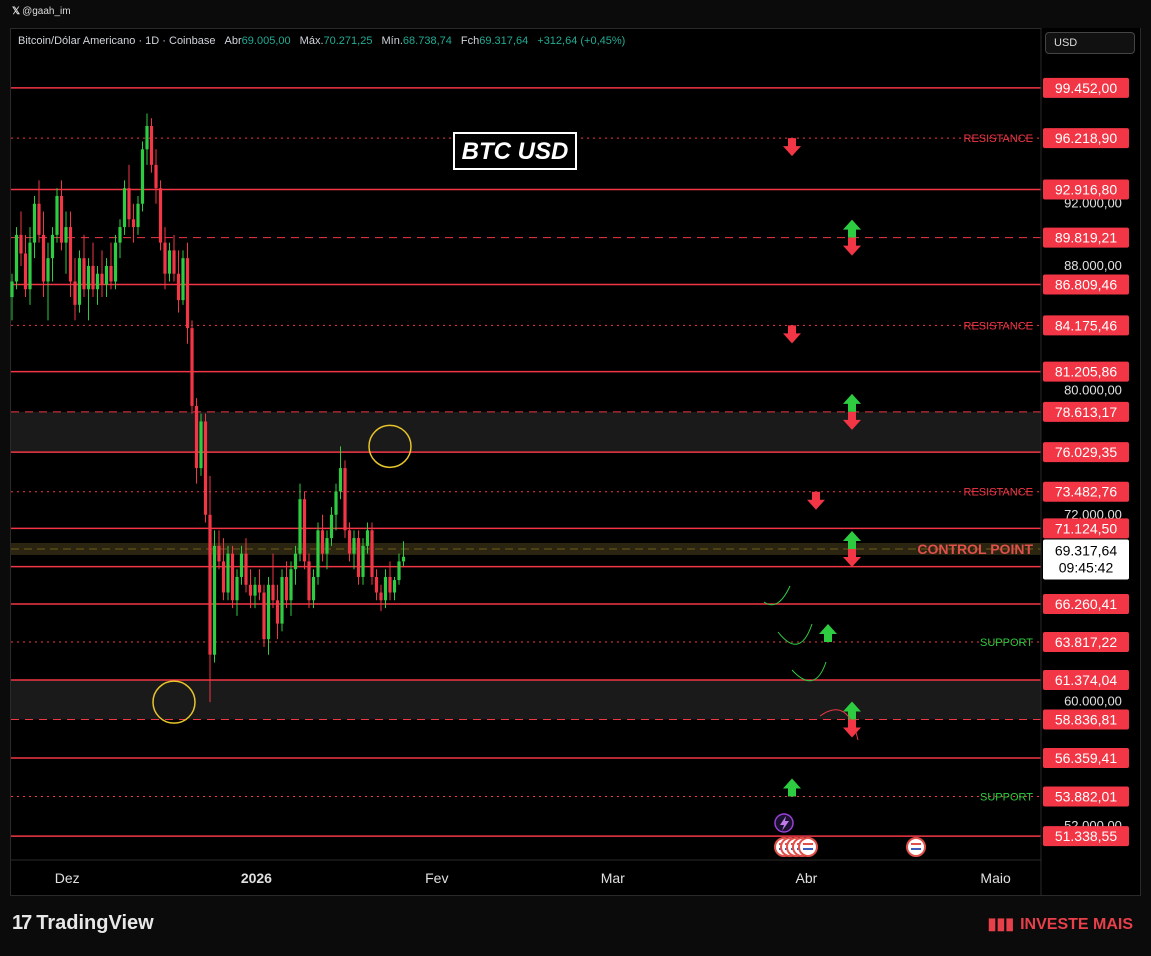 Image resolution: width=1151 pixels, height=956 pixels. I want to click on price-label: 89.819,21, so click(1086, 238).